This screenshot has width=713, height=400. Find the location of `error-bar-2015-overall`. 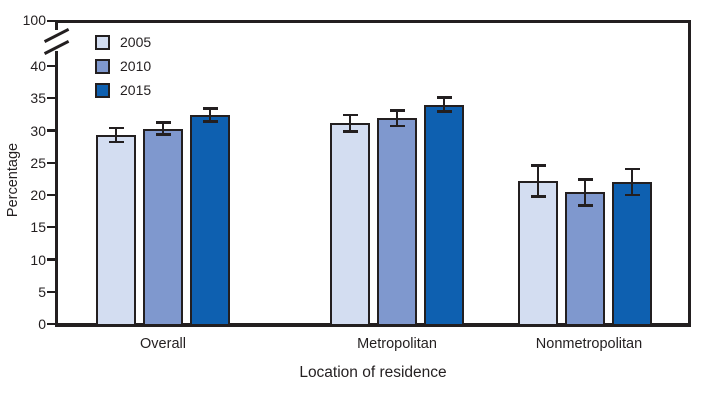

error-bar-2015-overall is located at coordinates (210, 115).